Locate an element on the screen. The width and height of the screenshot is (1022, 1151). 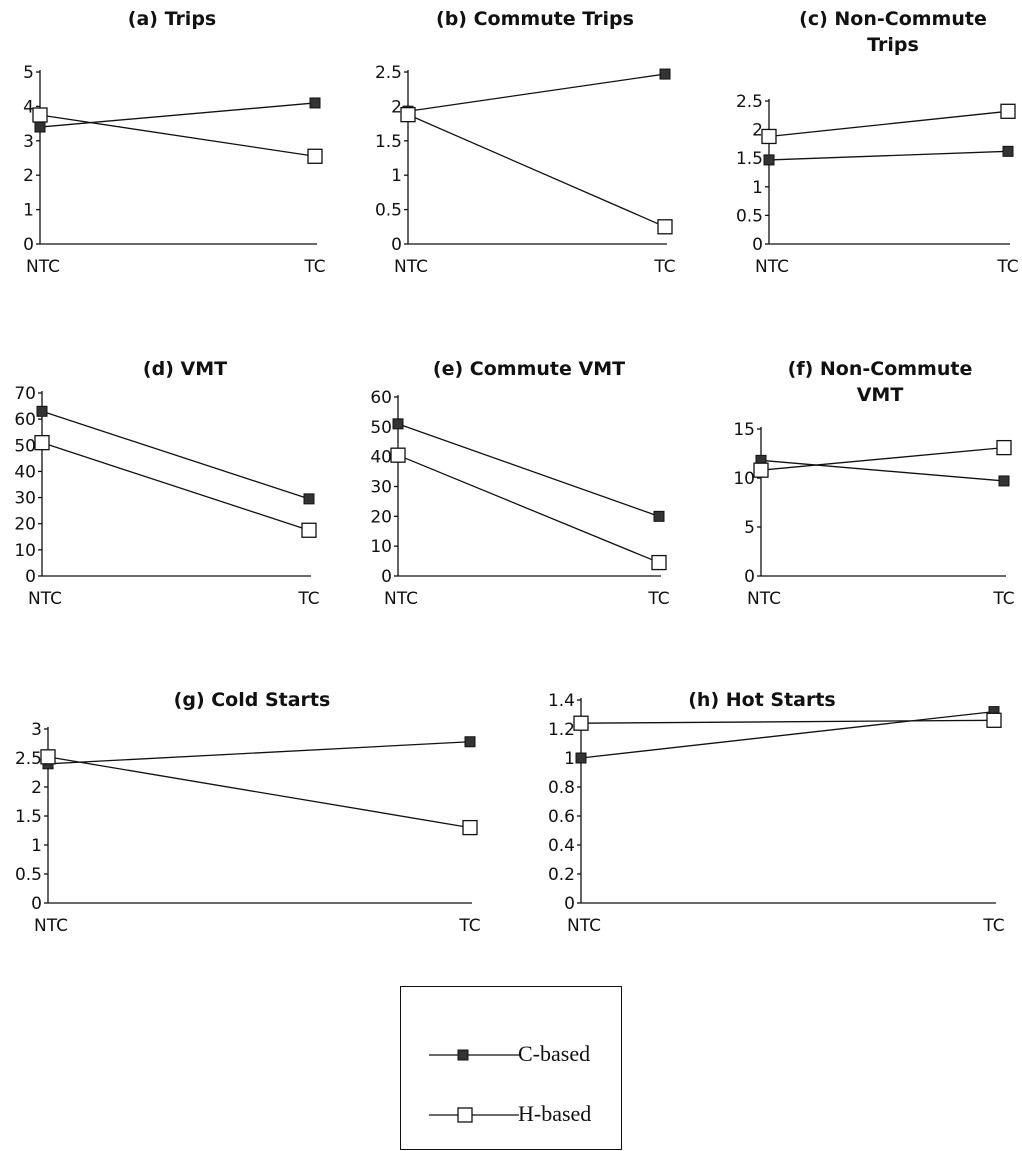
y-tick-label: 0.8 is located at coordinates (561, 788).